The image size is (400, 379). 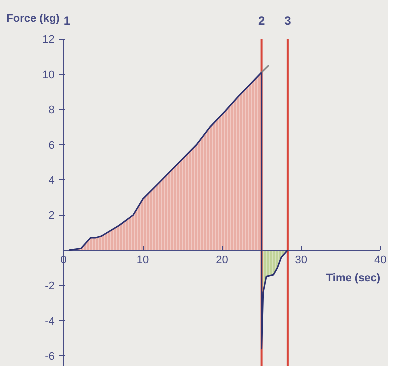 What do you see at coordinates (51, 216) in the screenshot?
I see `y-tick-label: 2` at bounding box center [51, 216].